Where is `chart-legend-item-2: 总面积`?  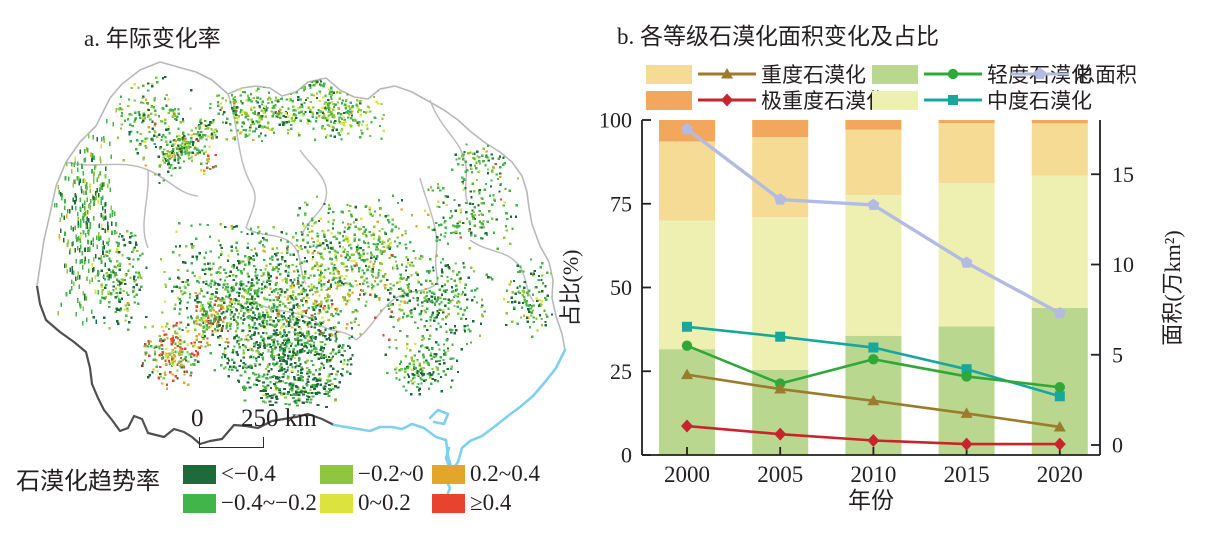 chart-legend-item-2: 总面积 is located at coordinates (1073, 74).